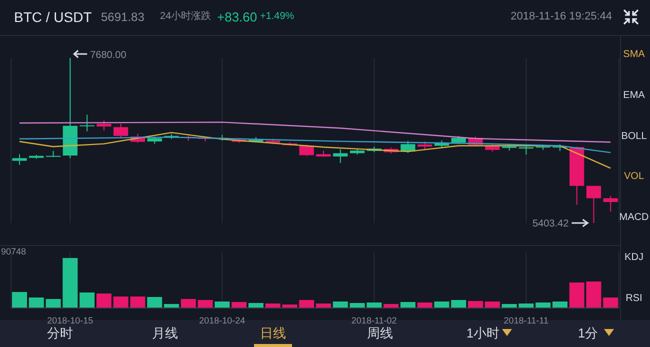 Image resolution: width=650 pixels, height=347 pixels. I want to click on text: +83.60, so click(237, 17).